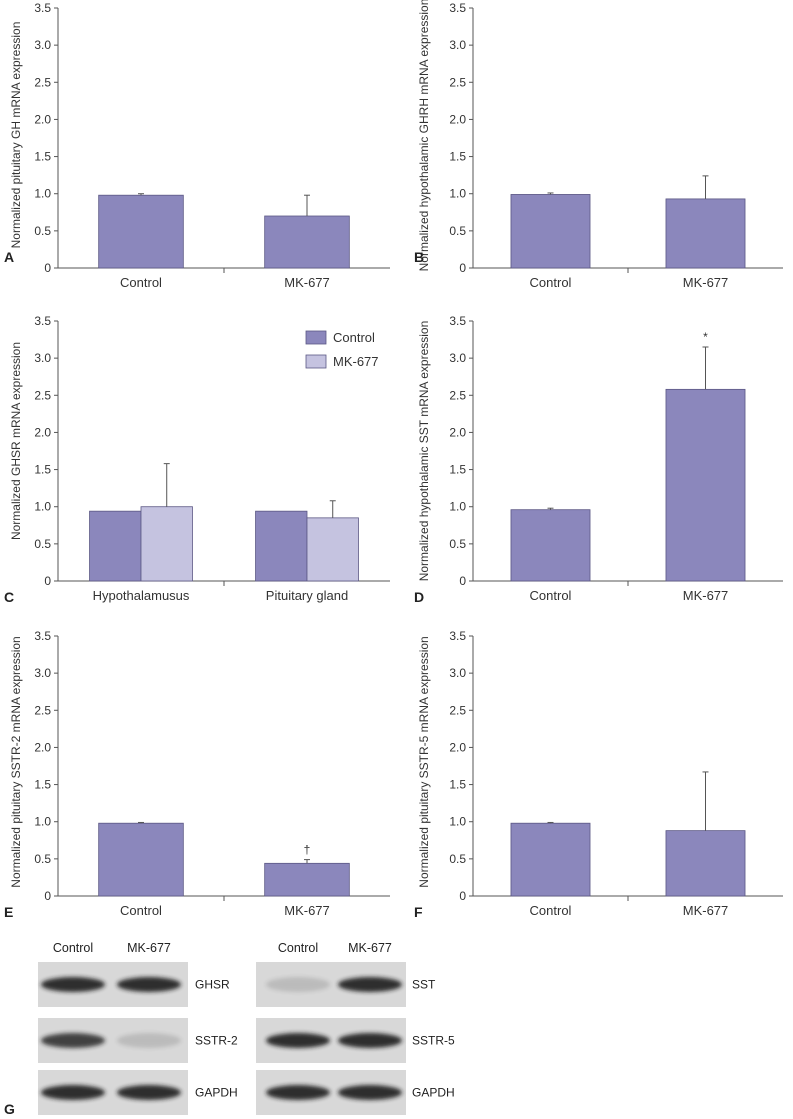  What do you see at coordinates (8, 912) in the screenshot?
I see `panel-letter: E` at bounding box center [8, 912].